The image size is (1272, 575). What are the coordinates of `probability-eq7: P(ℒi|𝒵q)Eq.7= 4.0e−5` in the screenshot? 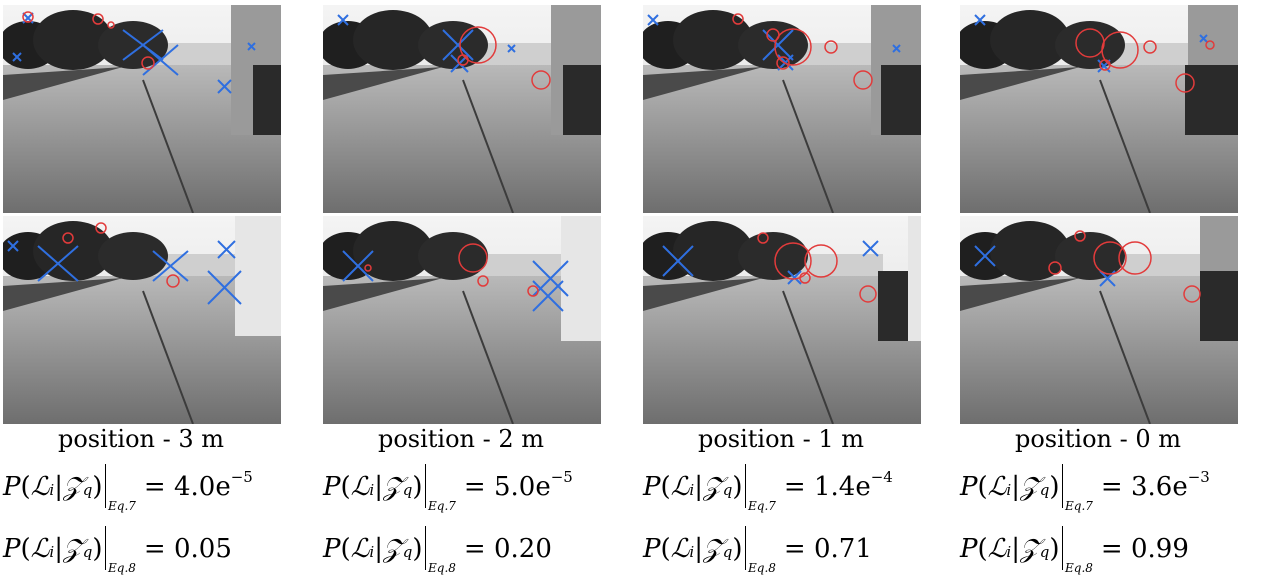 It's located at (153, 488).